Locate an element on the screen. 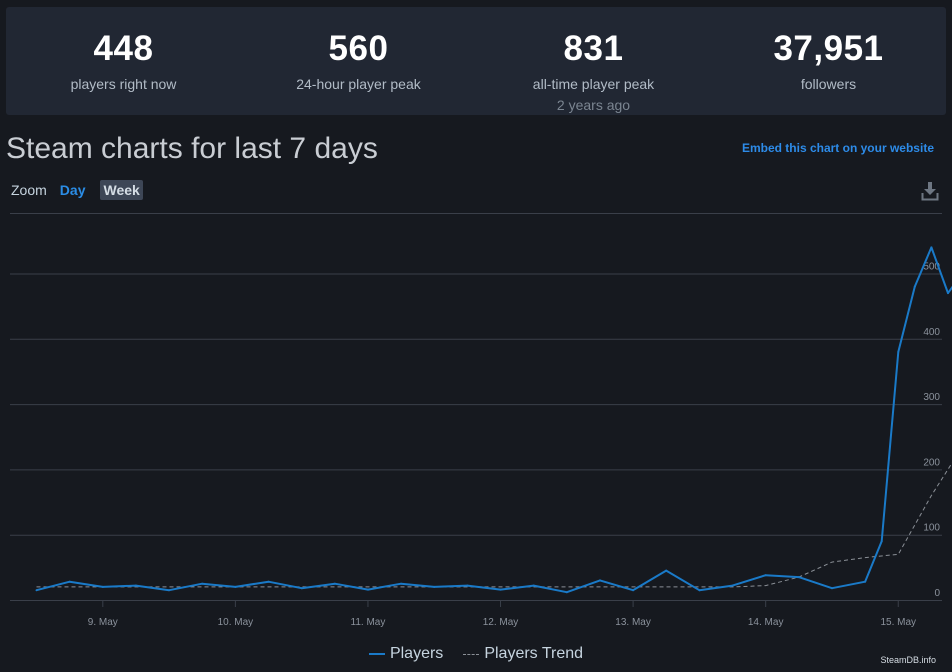 This screenshot has height=672, width=952. y-tick-label: 500 is located at coordinates (931, 267).